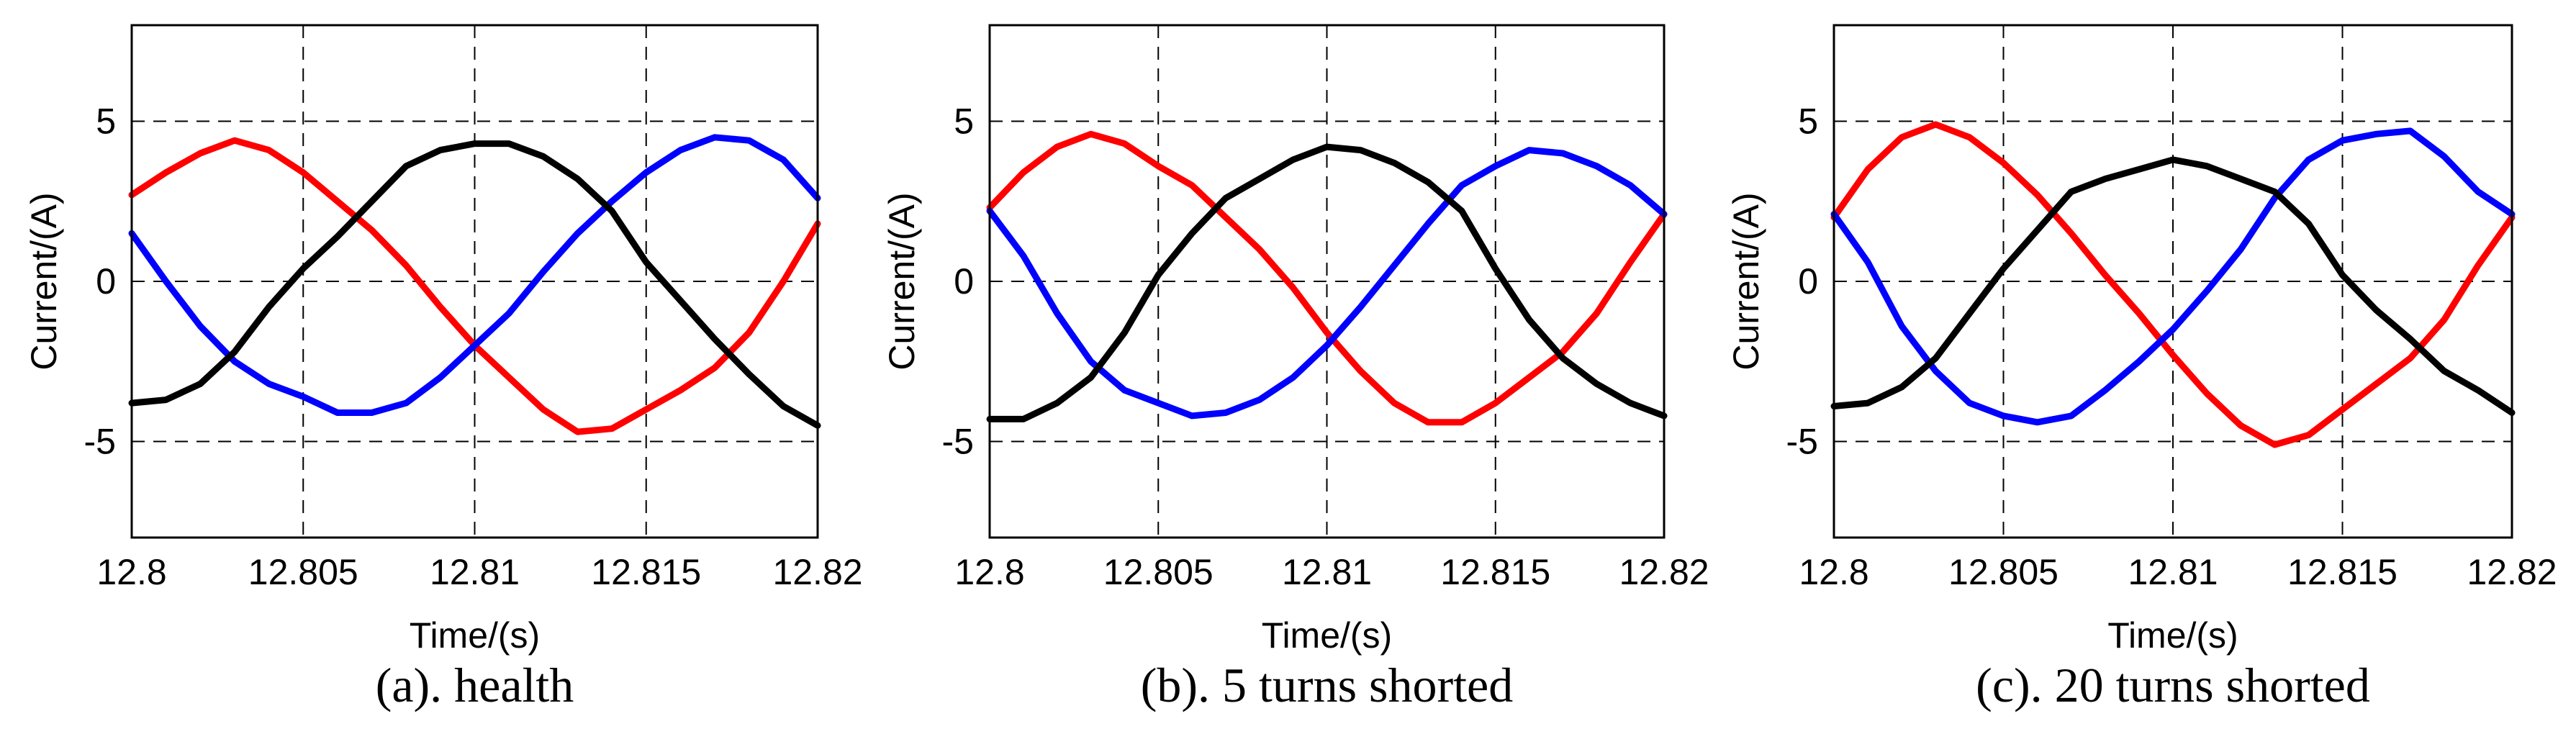 The width and height of the screenshot is (2576, 734). What do you see at coordinates (2003, 572) in the screenshot?
I see `x-tick-label-c-1: 12.805` at bounding box center [2003, 572].